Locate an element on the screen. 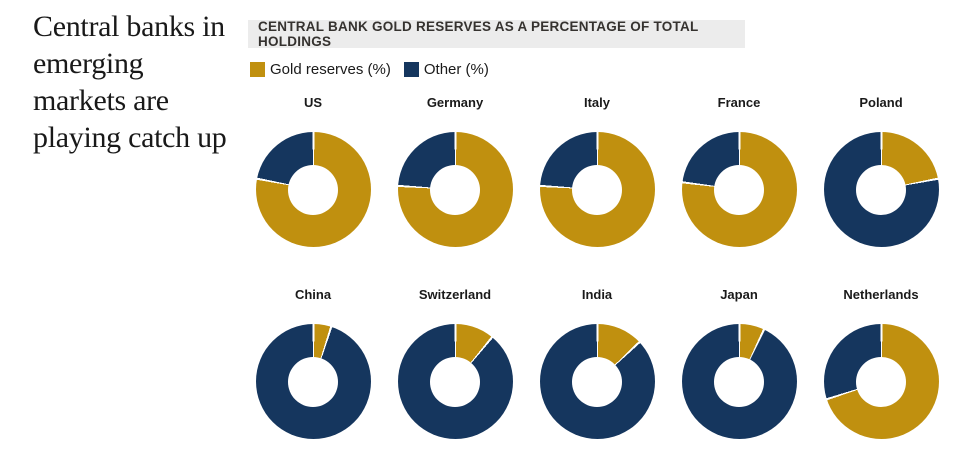 The height and width of the screenshot is (469, 956). donut-cell-switzerland: Switzerland is located at coordinates (455, 363).